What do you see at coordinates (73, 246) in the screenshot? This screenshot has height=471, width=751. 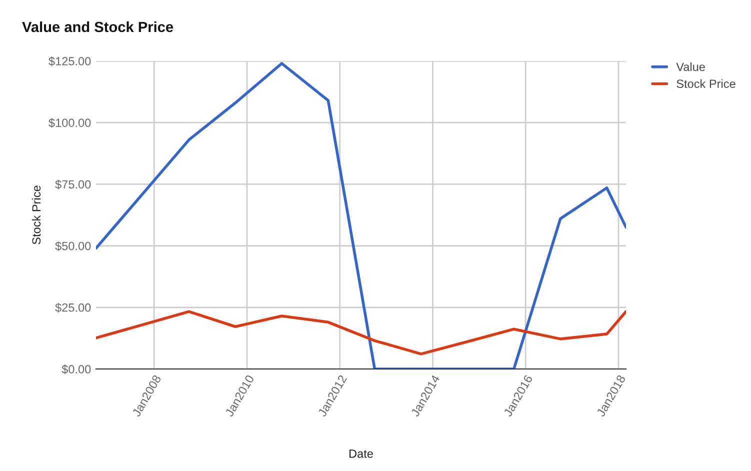 I see `y-tick-label: $50.00` at bounding box center [73, 246].